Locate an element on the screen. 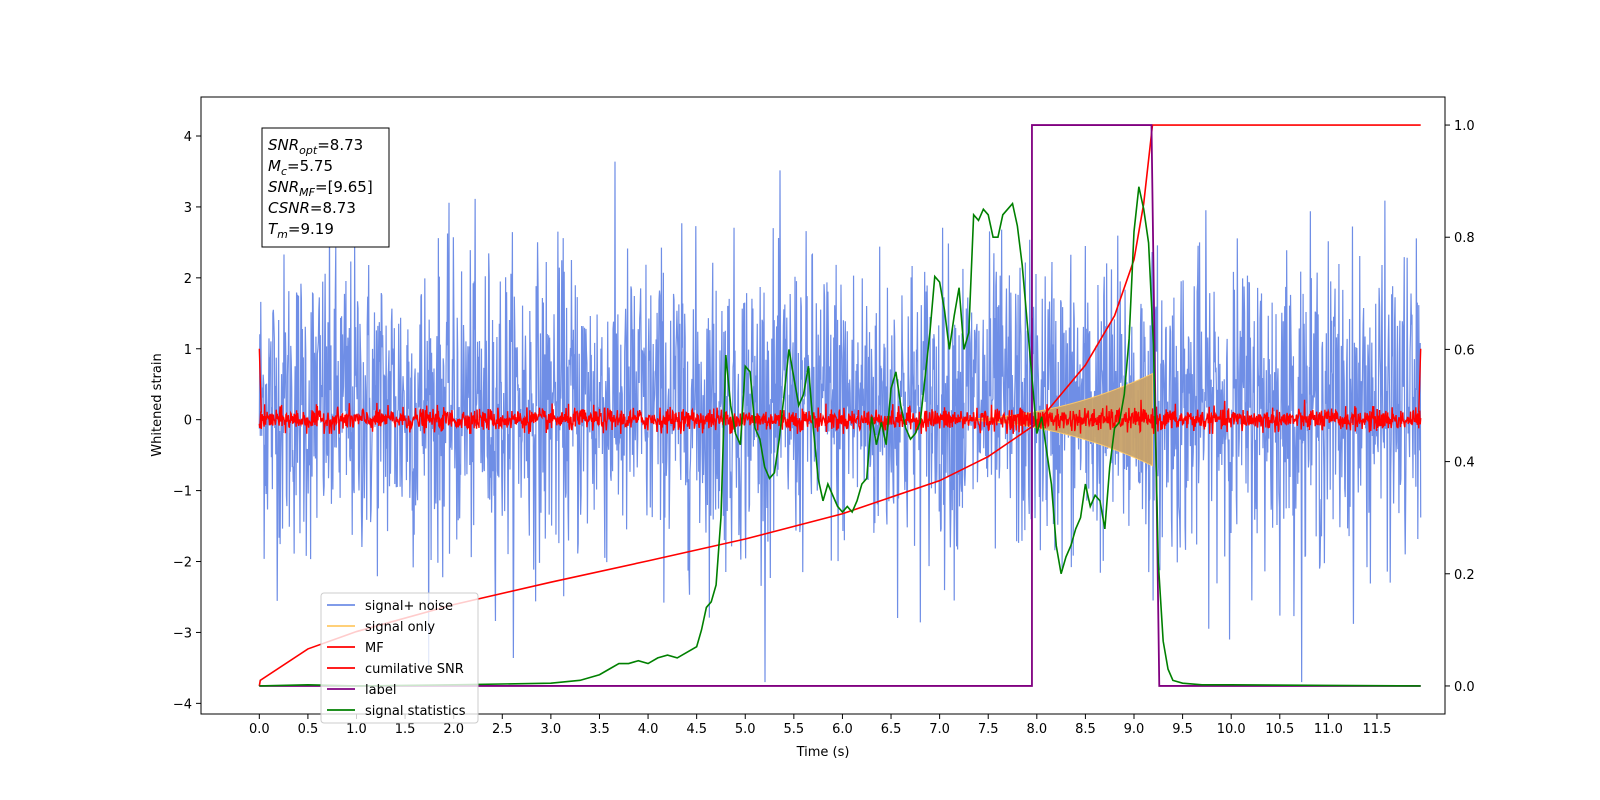  x-tick-label: 7.5 is located at coordinates (988, 729).